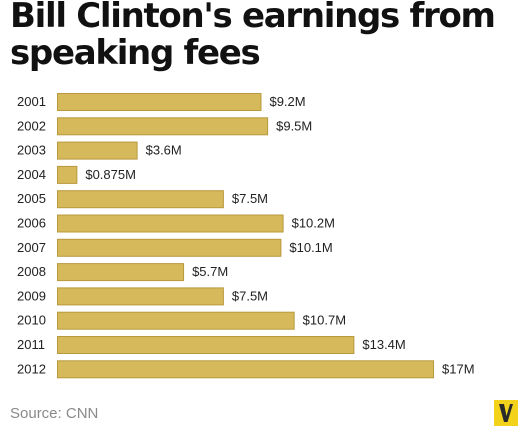 This screenshot has height=433, width=525. Describe the element at coordinates (31, 271) in the screenshot. I see `year-label: 2008` at that location.